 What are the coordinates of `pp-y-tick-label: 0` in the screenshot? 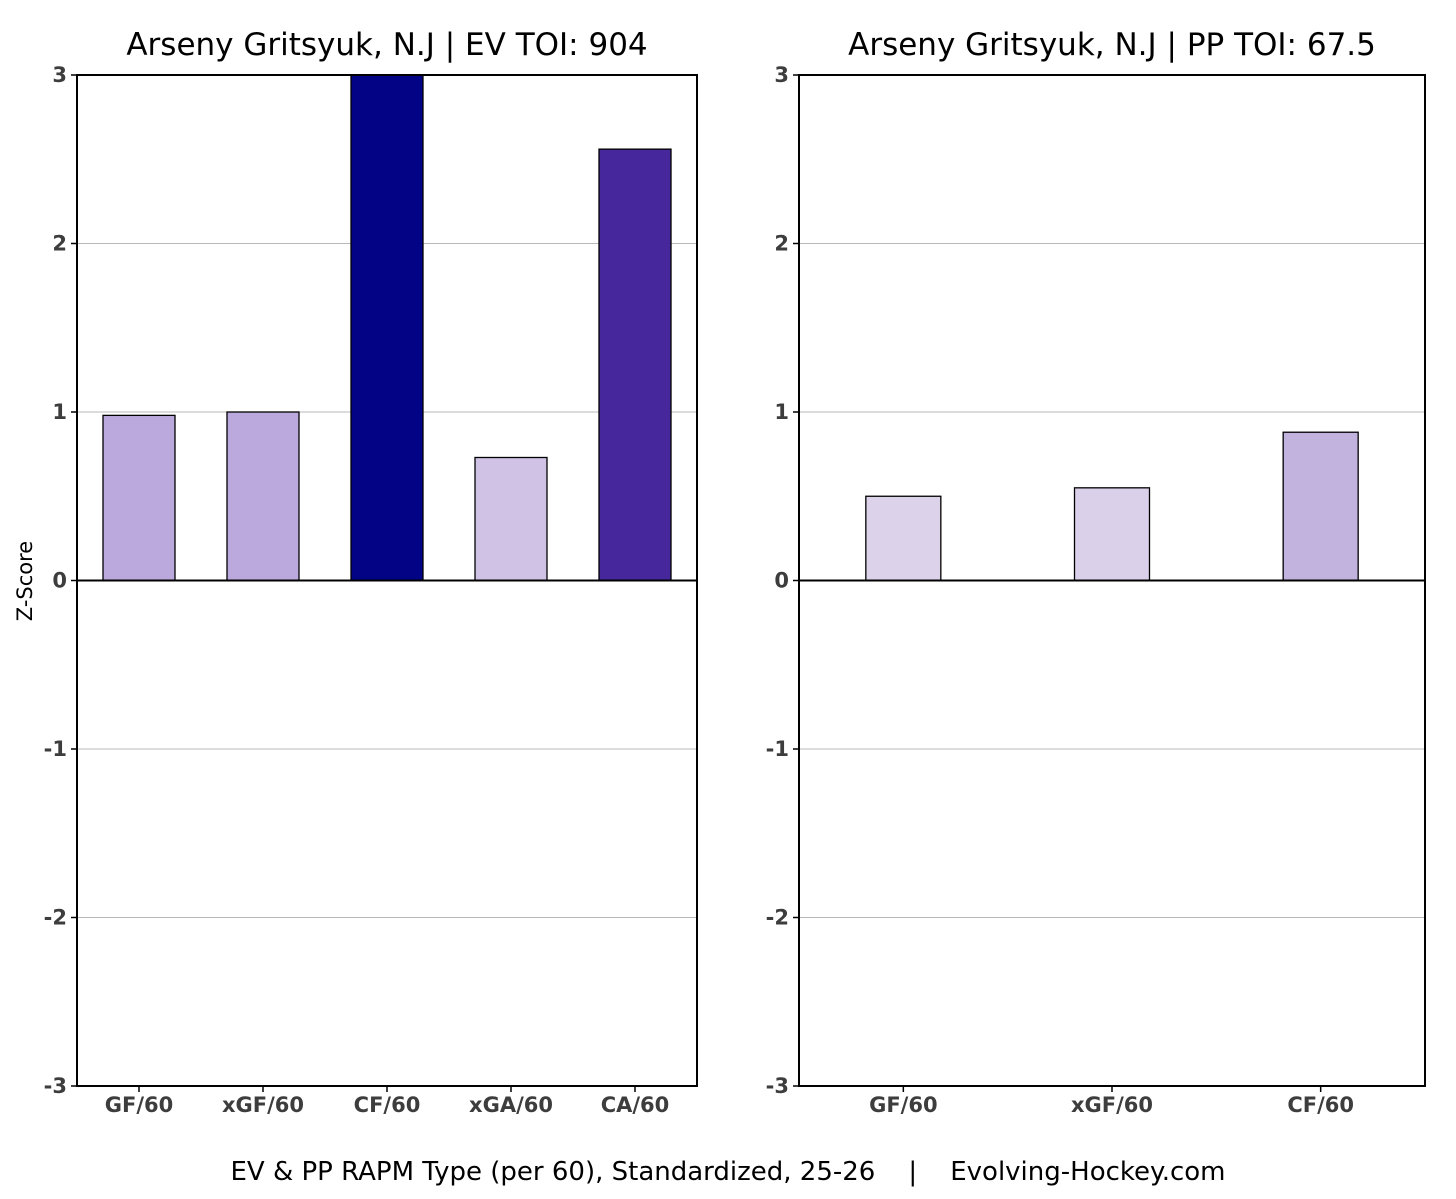 It's located at (781, 581).